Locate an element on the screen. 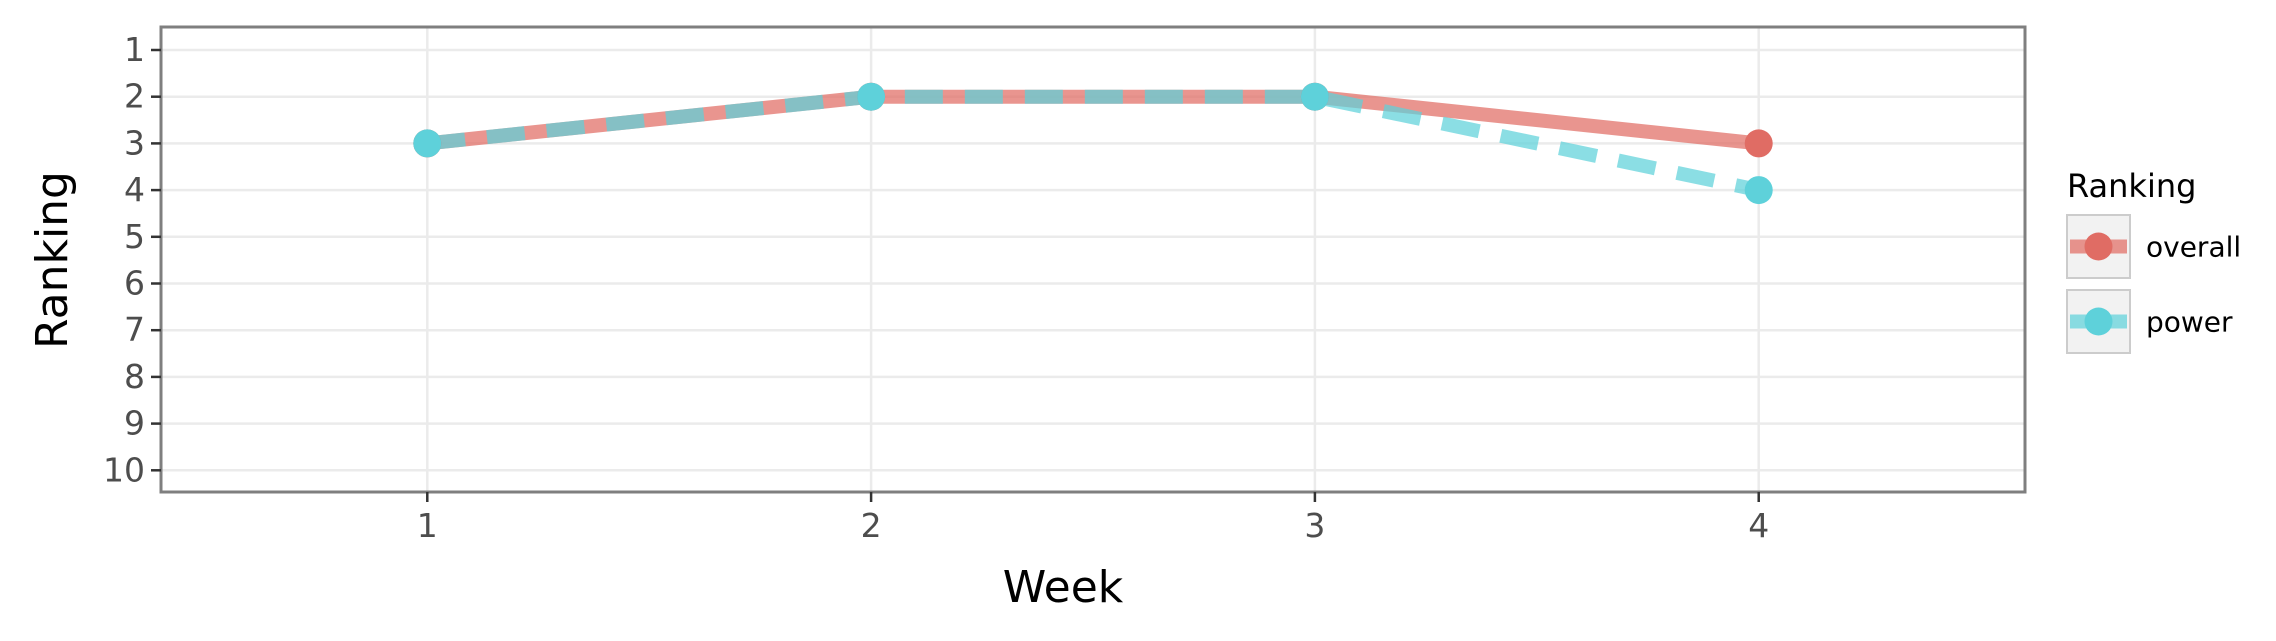  x-tick-label: 2 is located at coordinates (871, 525).